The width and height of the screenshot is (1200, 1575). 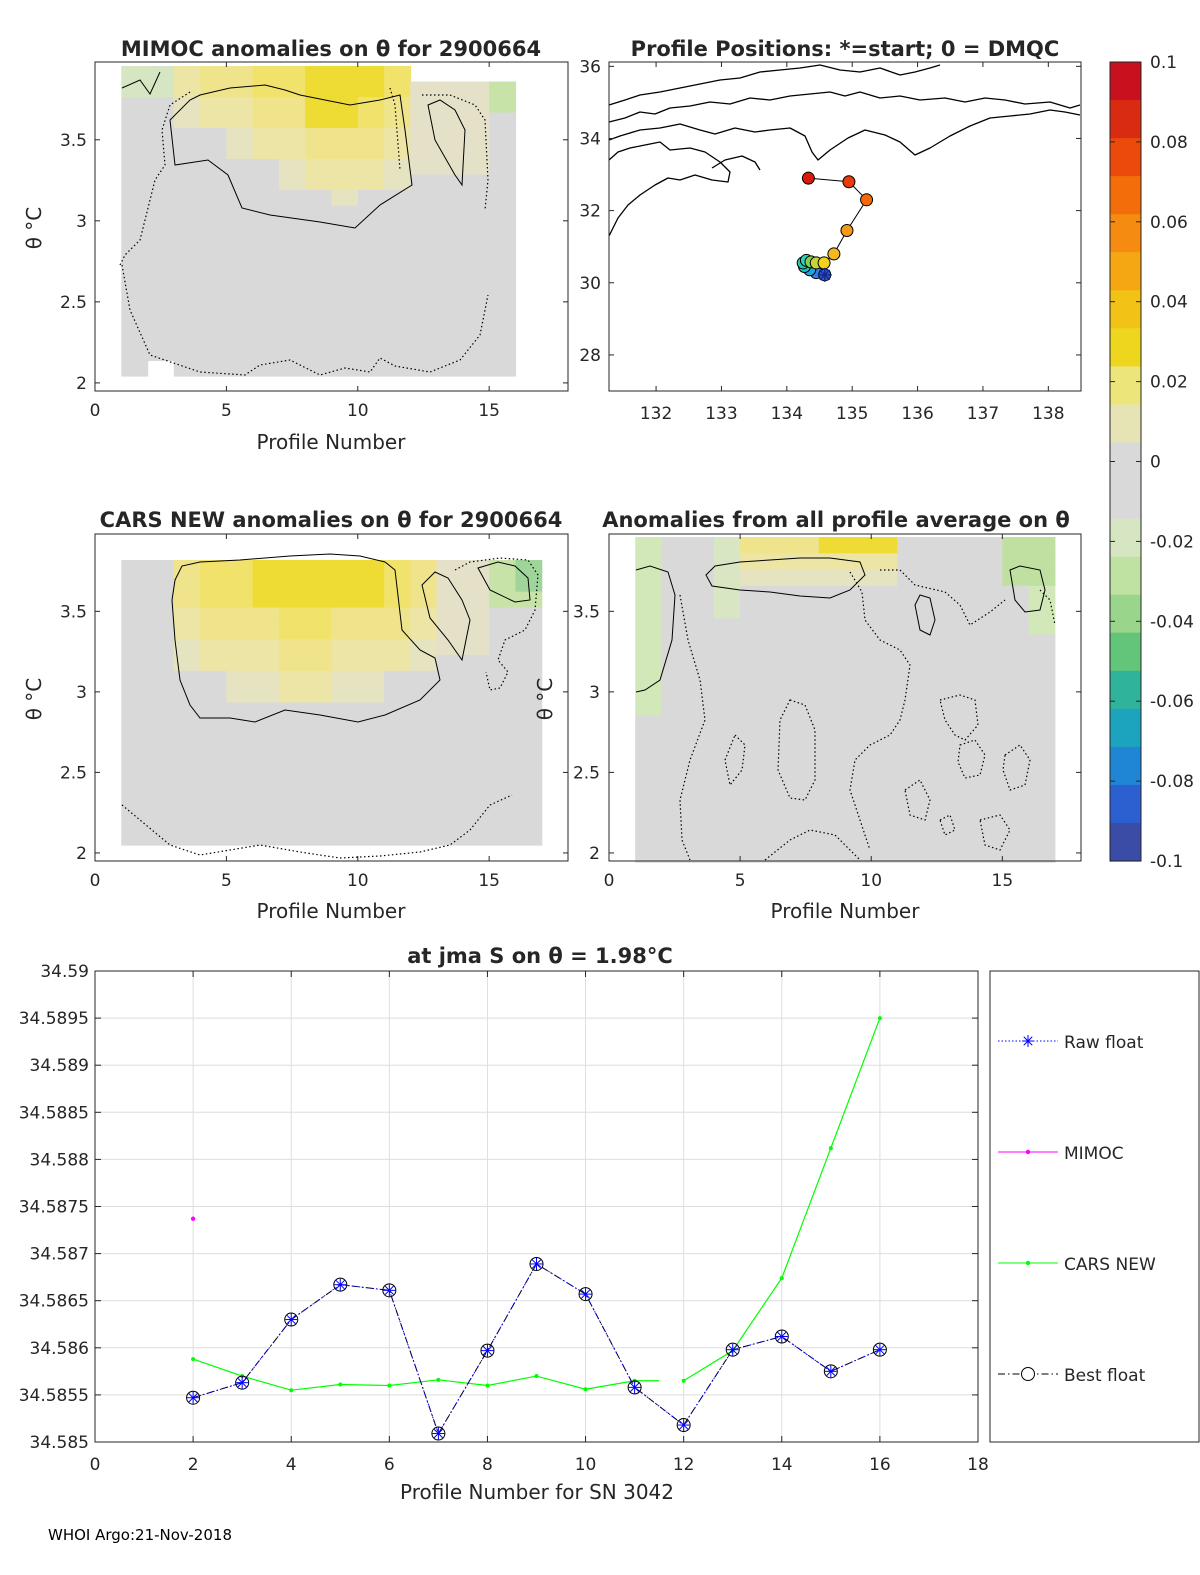 What do you see at coordinates (836, 520) in the screenshot?
I see `allavg-title: Anomalies from all profile average on θ` at bounding box center [836, 520].